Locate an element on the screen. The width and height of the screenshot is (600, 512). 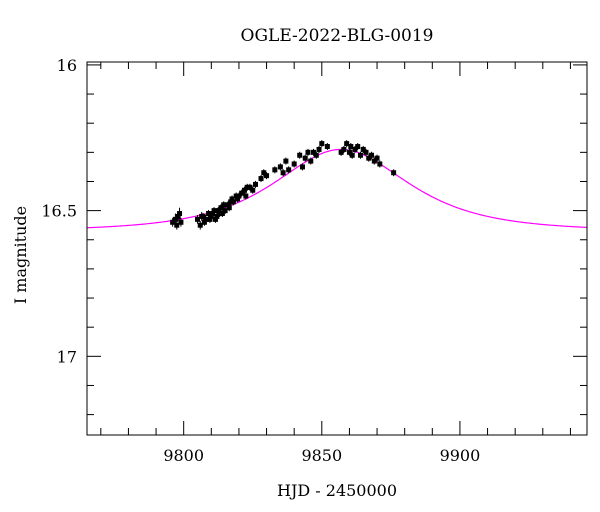
data-points-layer is located at coordinates (283, 185).